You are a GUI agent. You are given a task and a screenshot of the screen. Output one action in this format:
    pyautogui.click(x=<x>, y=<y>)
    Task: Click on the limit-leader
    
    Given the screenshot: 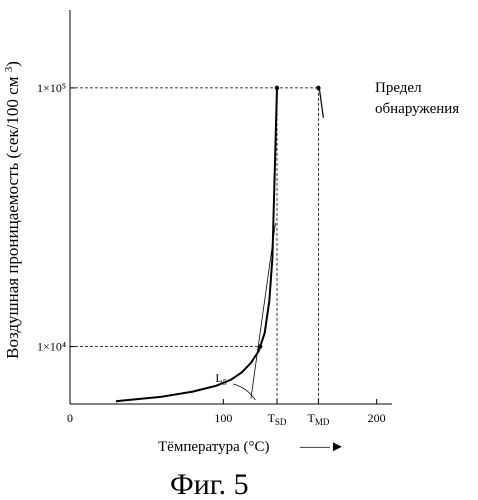 What is the action you would take?
    pyautogui.click(x=321, y=103)
    